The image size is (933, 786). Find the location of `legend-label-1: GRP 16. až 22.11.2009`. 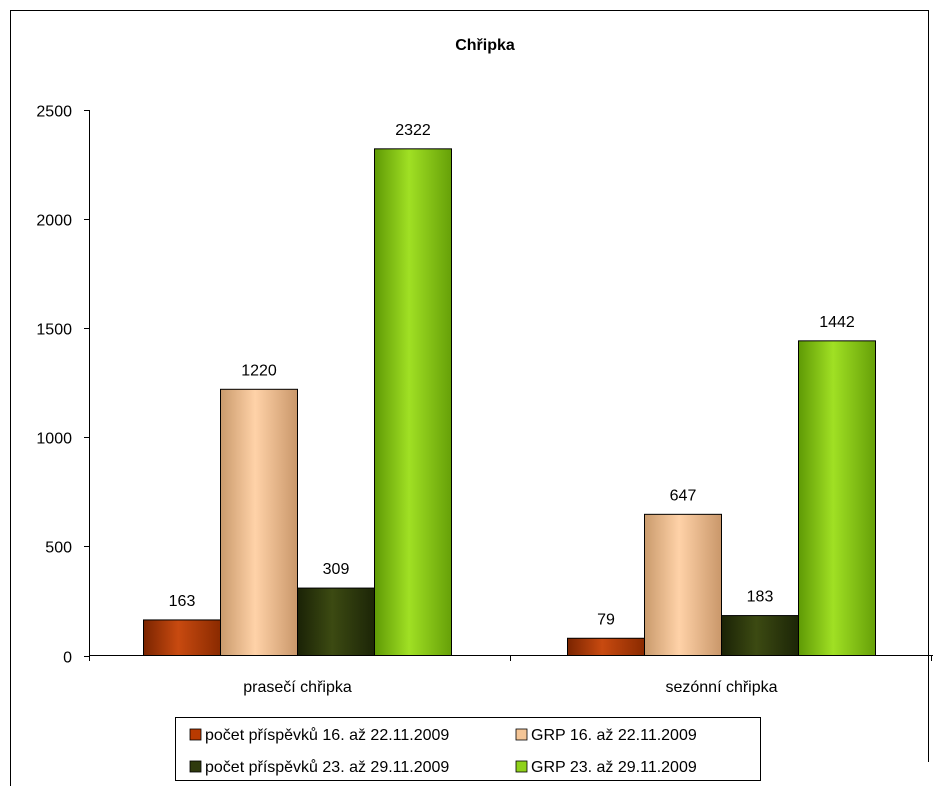

legend-label-1: GRP 16. až 22.11.2009 is located at coordinates (614, 735).